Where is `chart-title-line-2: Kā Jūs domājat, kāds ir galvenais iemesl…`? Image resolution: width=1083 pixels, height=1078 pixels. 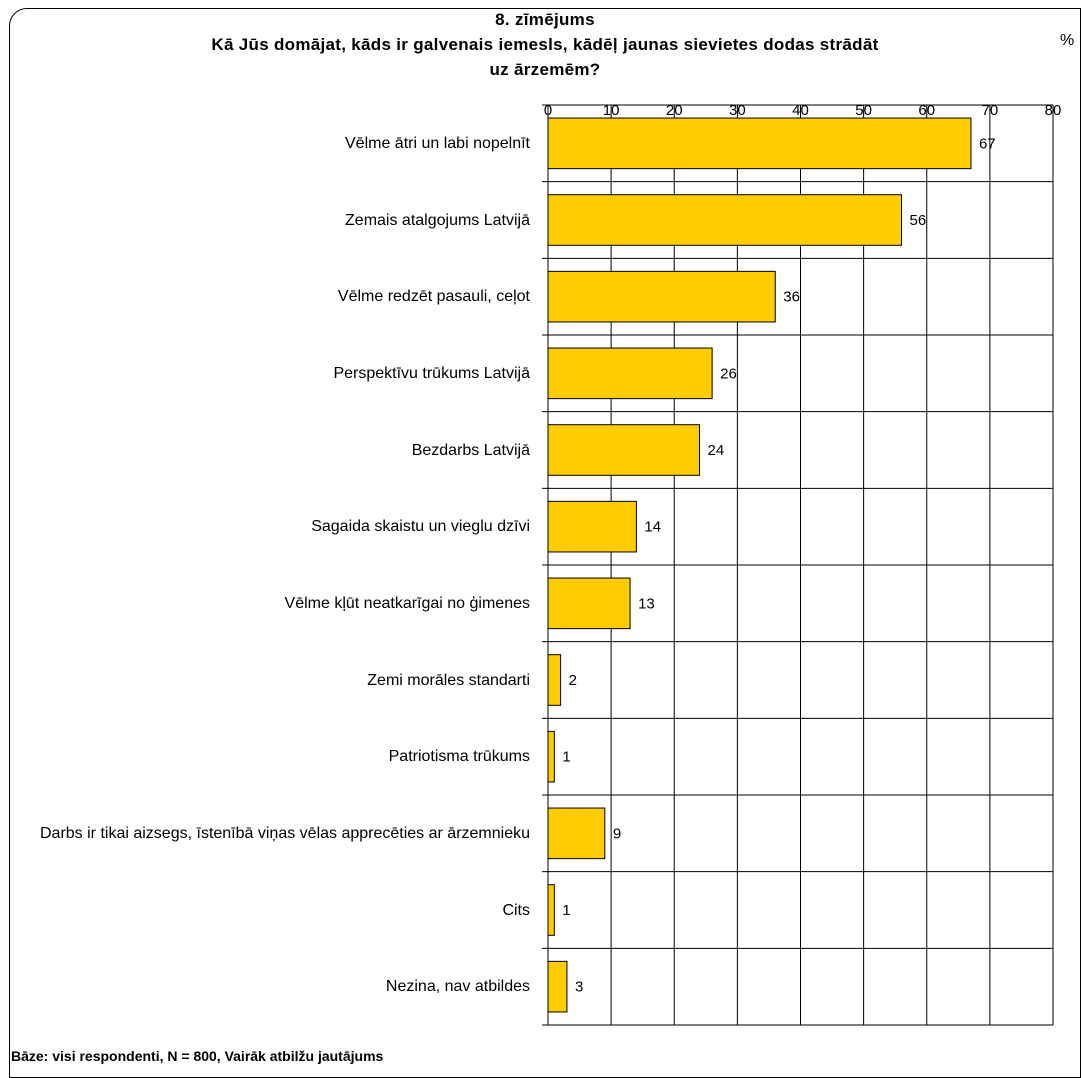 chart-title-line-2: Kā Jūs domājat, kāds ir galvenais iemesl… is located at coordinates (545, 44).